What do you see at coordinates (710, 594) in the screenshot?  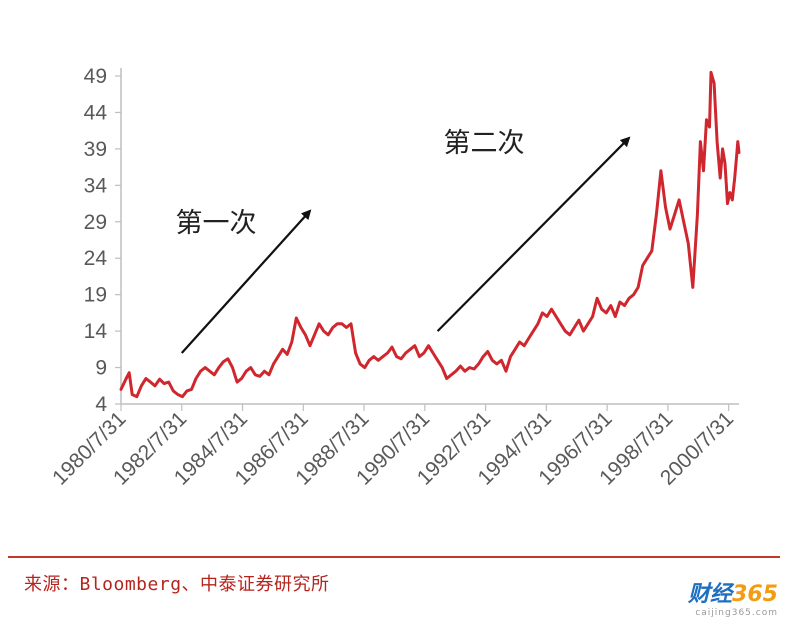 I see `watermark-brand: 财经` at bounding box center [710, 594].